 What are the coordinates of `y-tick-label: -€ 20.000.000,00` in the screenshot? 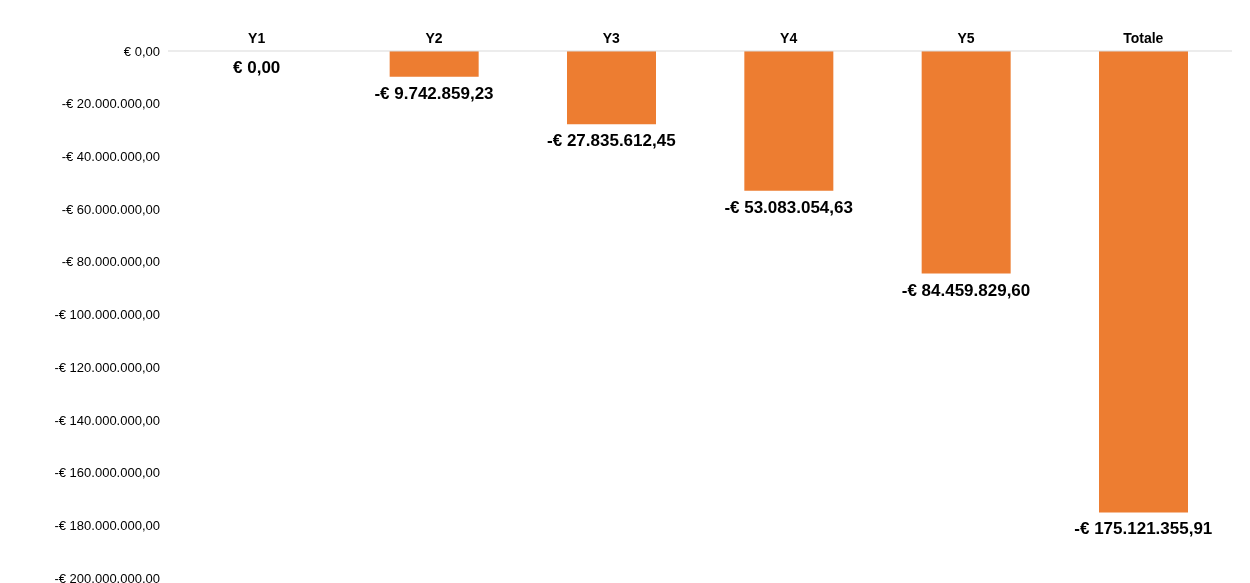 It's located at (110, 104).